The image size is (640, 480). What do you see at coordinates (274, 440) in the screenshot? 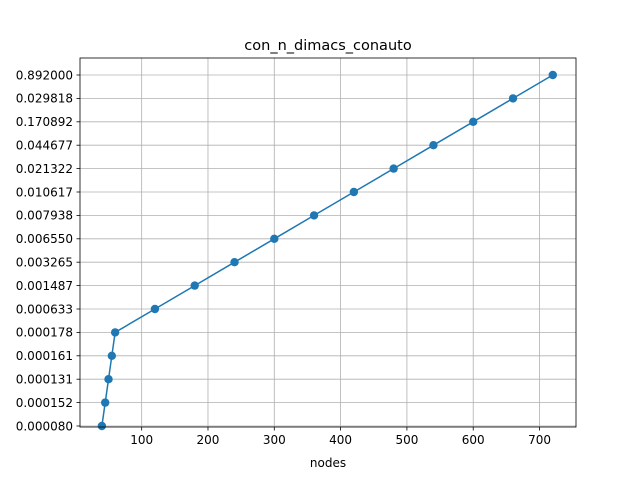
I see `x-tick-label: 300` at bounding box center [274, 440].